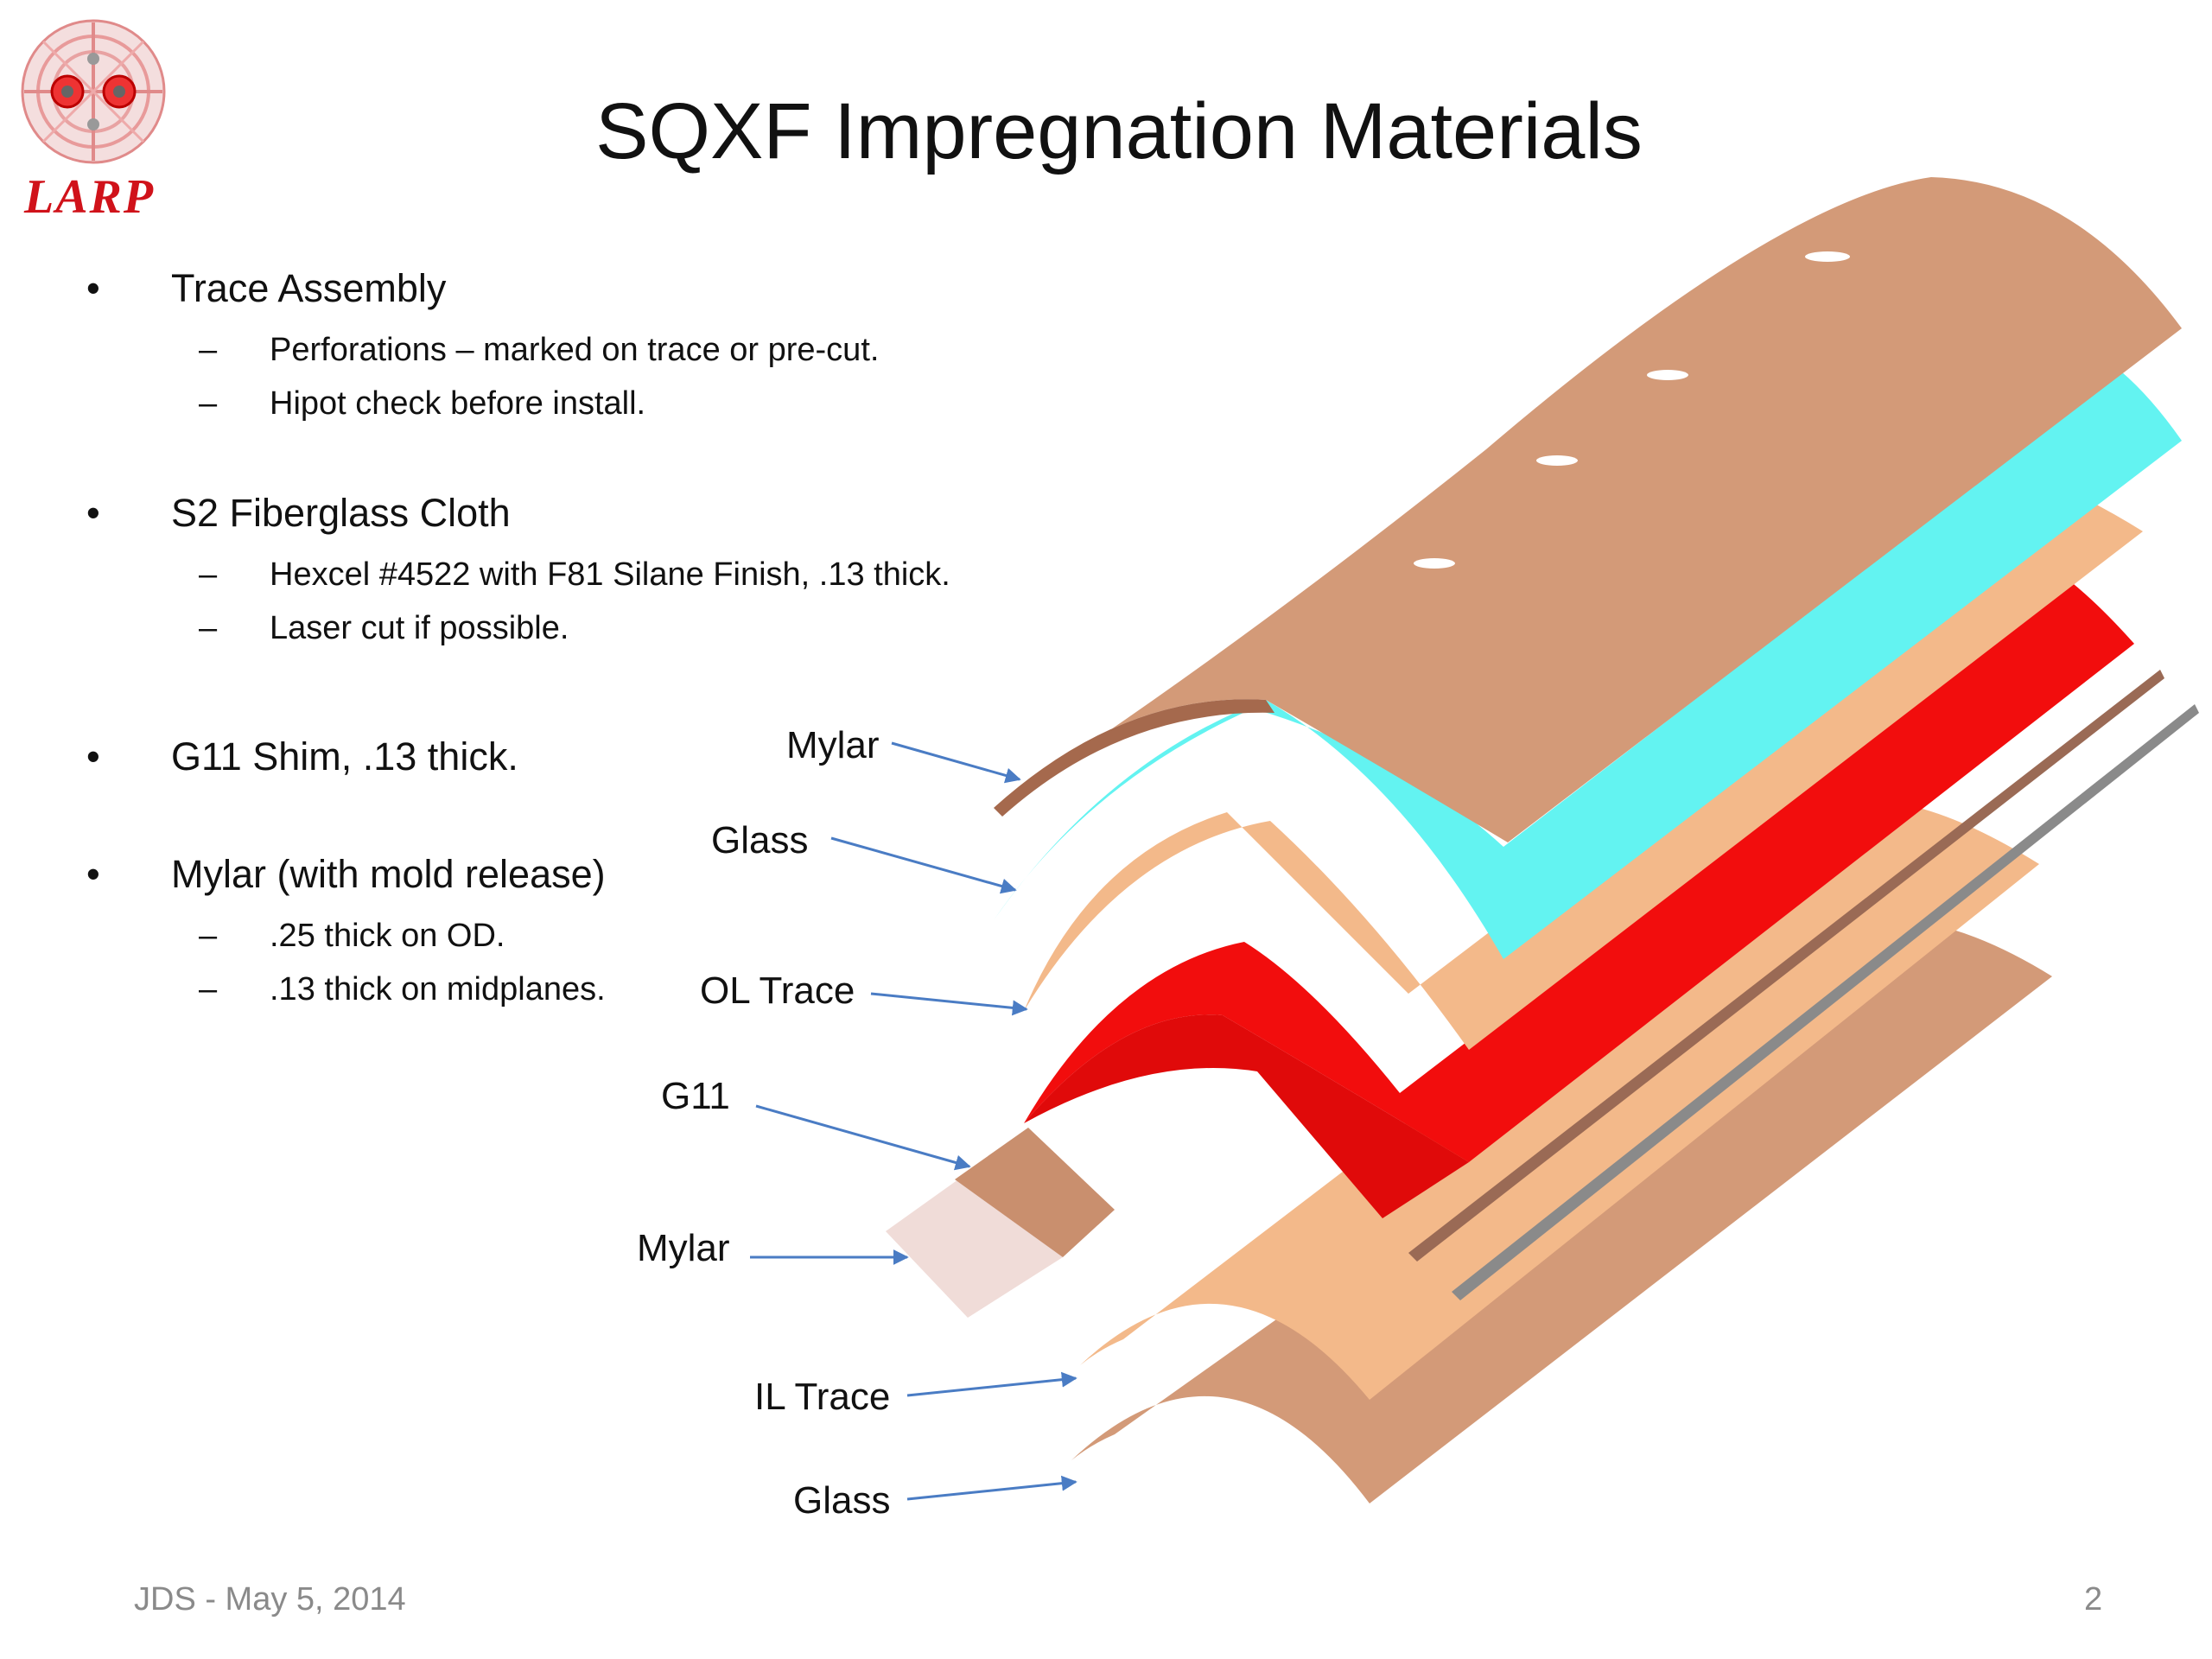 This screenshot has width=2212, height=1659. What do you see at coordinates (1134, 758) in the screenshot?
I see `layer-mylar-edge` at bounding box center [1134, 758].